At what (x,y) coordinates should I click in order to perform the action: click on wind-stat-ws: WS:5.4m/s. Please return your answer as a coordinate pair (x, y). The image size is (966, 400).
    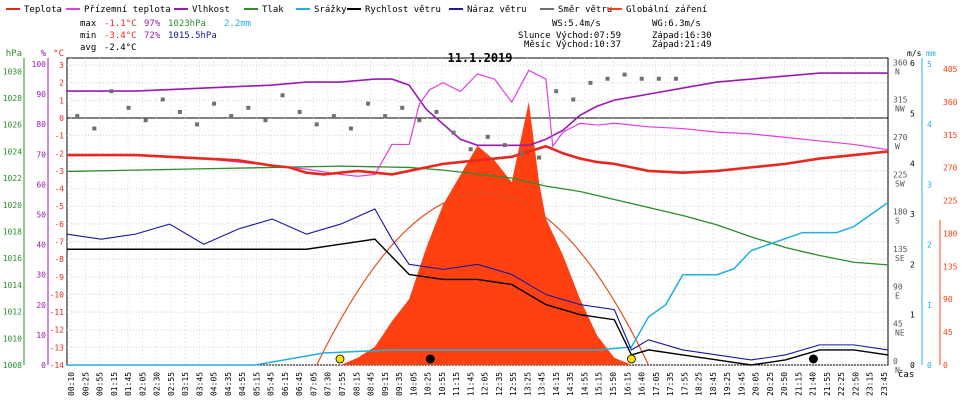
    Looking at the image, I should click on (576, 24).